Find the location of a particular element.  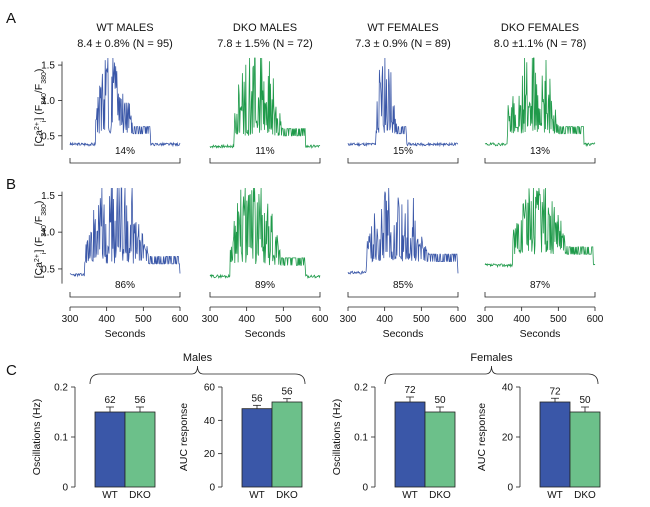

y-tick-label: 0.2 is located at coordinates (61, 388).